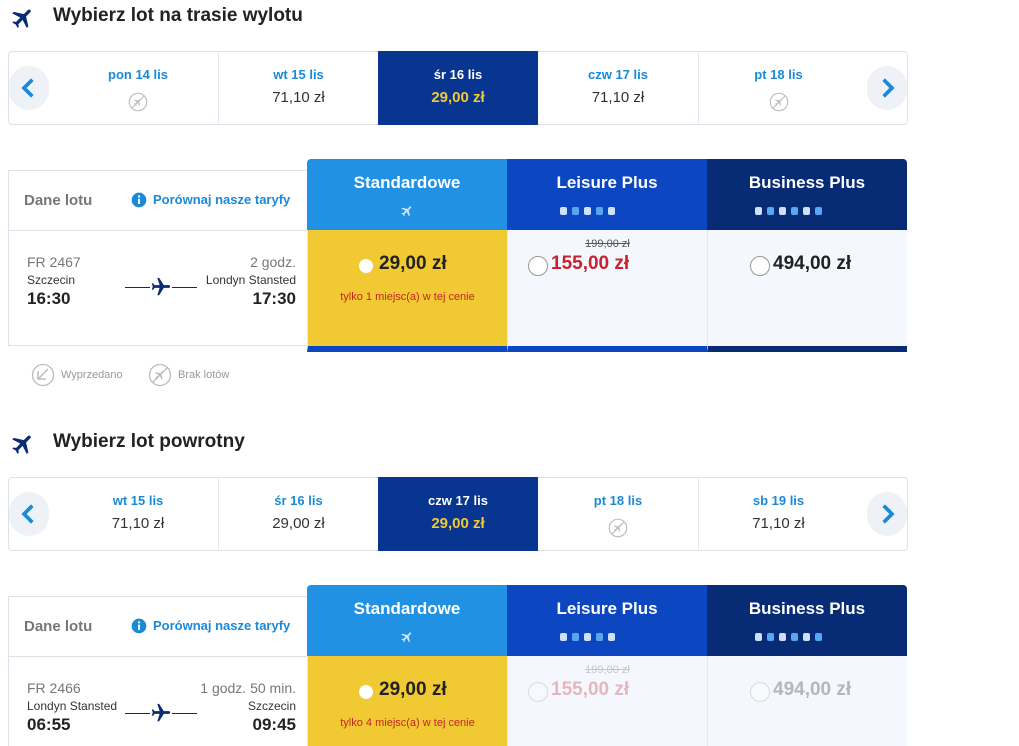 This screenshot has width=1019, height=746. Describe the element at coordinates (778, 514) in the screenshot. I see `date-cell: sb 19 lis 71,10 zł` at that location.